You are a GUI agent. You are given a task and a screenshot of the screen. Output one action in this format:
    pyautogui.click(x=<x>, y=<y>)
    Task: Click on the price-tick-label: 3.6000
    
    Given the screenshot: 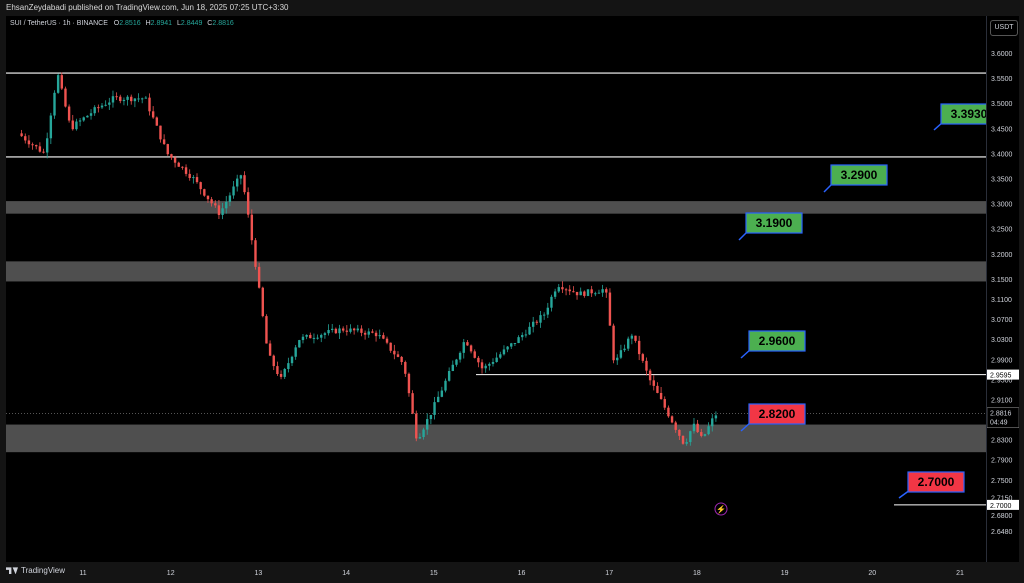 What is the action you would take?
    pyautogui.click(x=1002, y=54)
    